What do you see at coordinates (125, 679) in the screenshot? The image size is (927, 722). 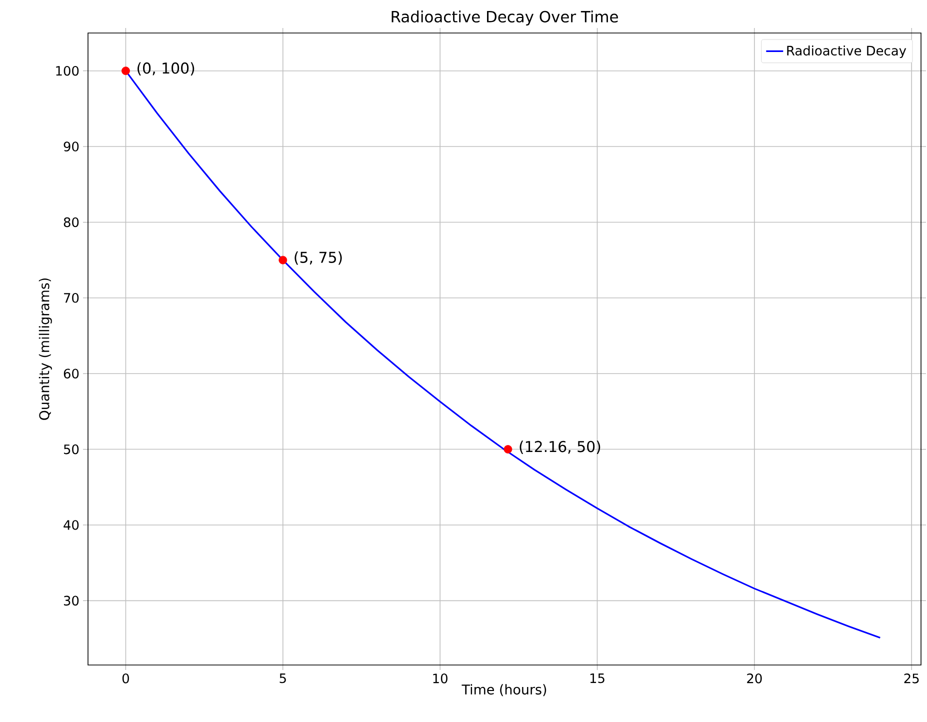 I see `x-tick-label: 0` at bounding box center [125, 679].